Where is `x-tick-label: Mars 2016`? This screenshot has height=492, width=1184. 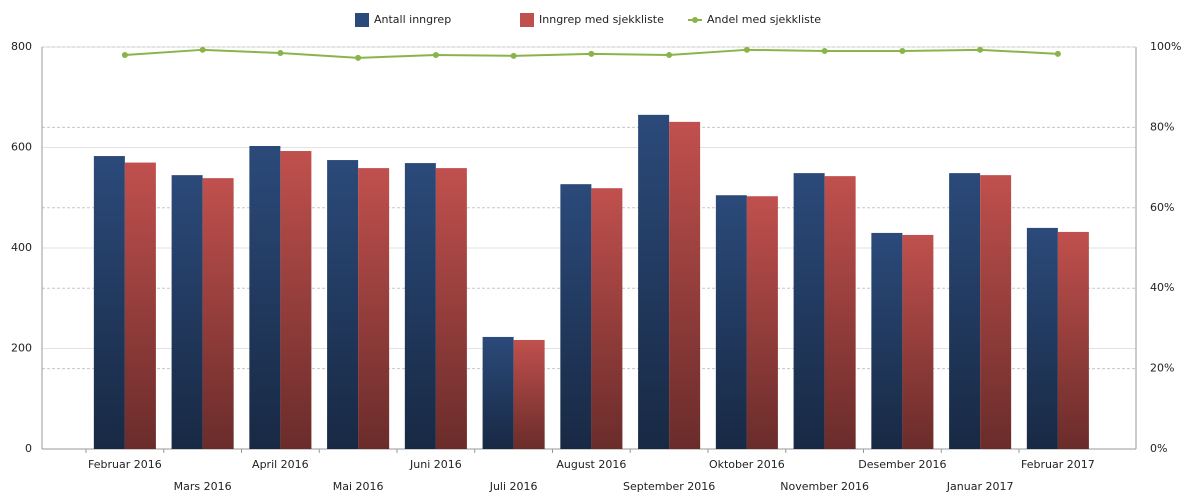
x-tick-label: Mars 2016 is located at coordinates (203, 486).